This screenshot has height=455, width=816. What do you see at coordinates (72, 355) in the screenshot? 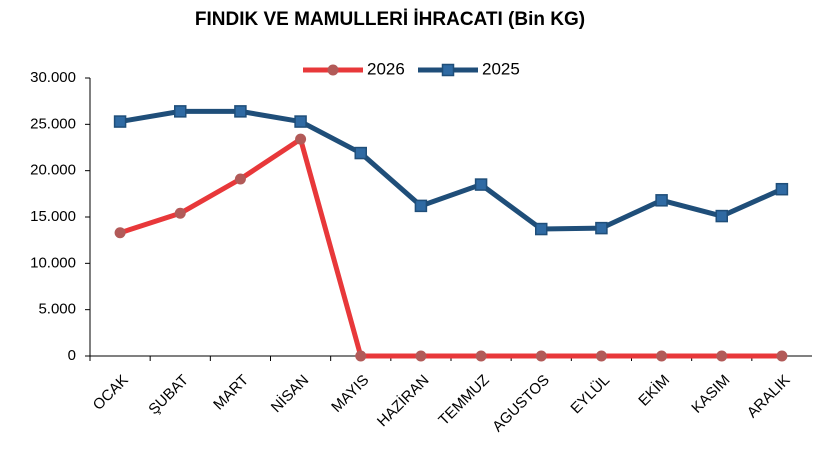
I see `y-tick-label: 0` at bounding box center [72, 355].